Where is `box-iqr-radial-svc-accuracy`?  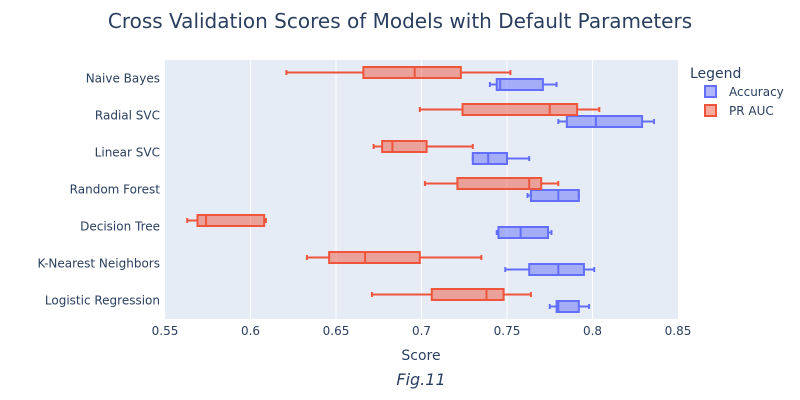 box-iqr-radial-svc-accuracy is located at coordinates (604, 121).